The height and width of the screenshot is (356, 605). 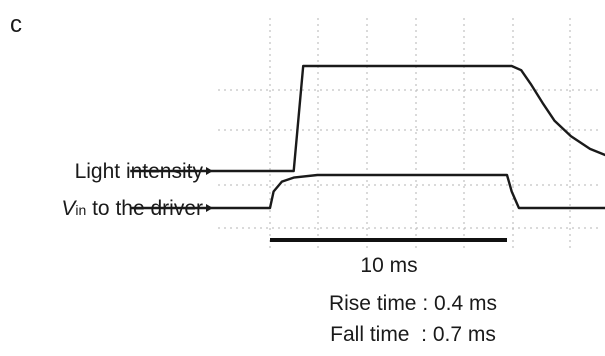 I want to click on panel-label: c, so click(x=16, y=24).